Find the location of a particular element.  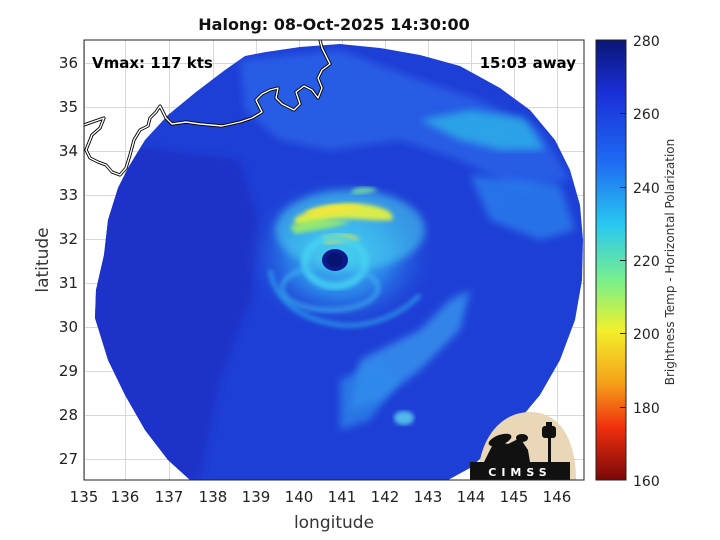

y-axis: 36 35 34 33 32 31 30 29 28 27 latitude is located at coordinates (55, 261).